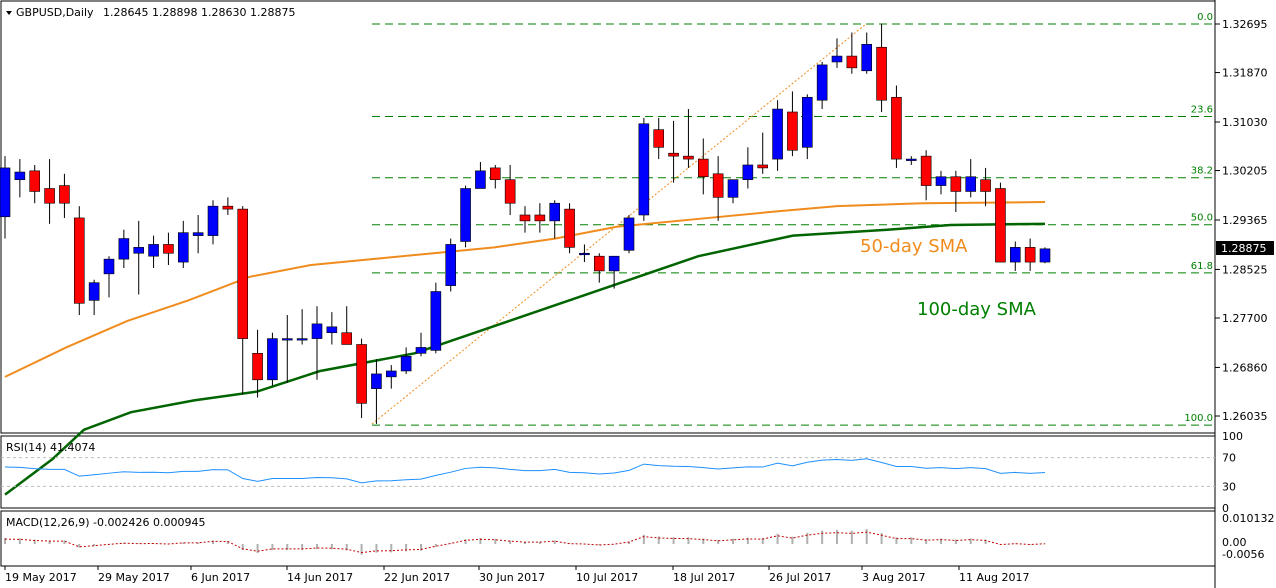 This screenshot has height=588, width=1276. I want to click on symbol-label: GBPUSD,Daily, so click(55, 12).